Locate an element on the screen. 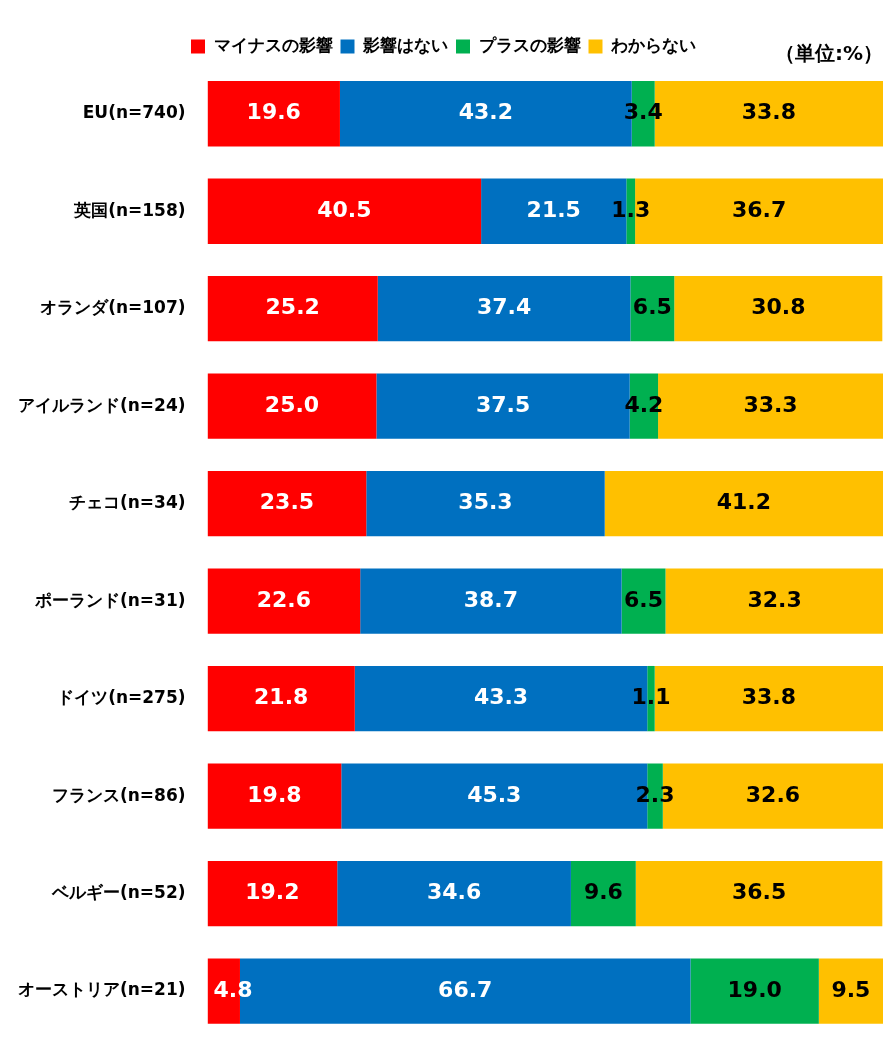 The height and width of the screenshot is (1064, 889). legend-label: わからない is located at coordinates (653, 44).